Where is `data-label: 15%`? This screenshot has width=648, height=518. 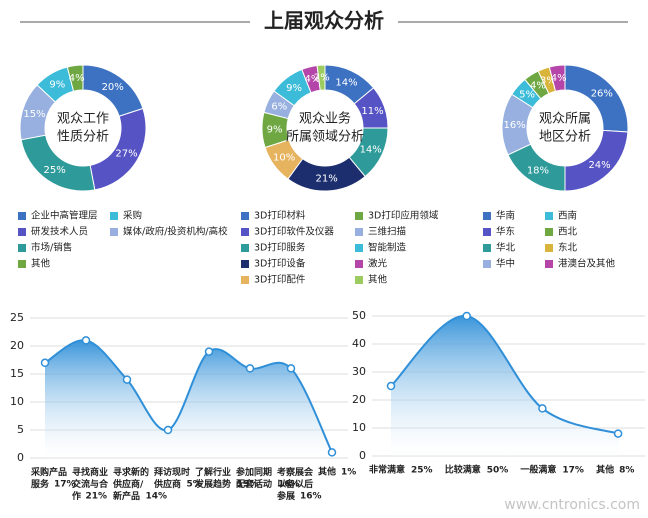
data-label: 15% is located at coordinates (34, 114).